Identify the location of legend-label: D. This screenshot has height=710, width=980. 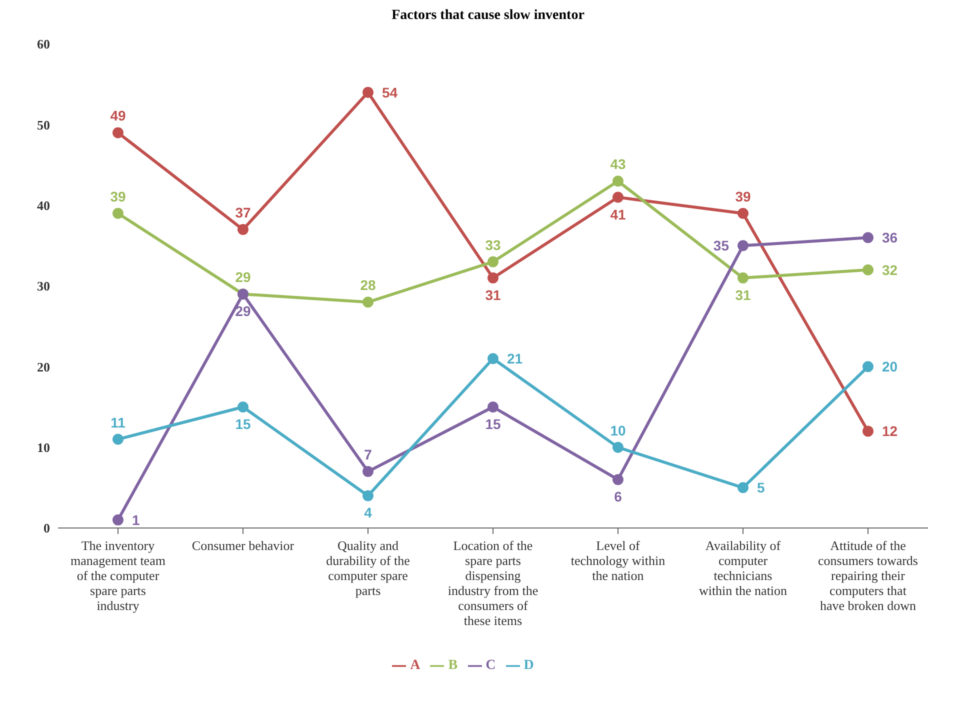
(529, 665).